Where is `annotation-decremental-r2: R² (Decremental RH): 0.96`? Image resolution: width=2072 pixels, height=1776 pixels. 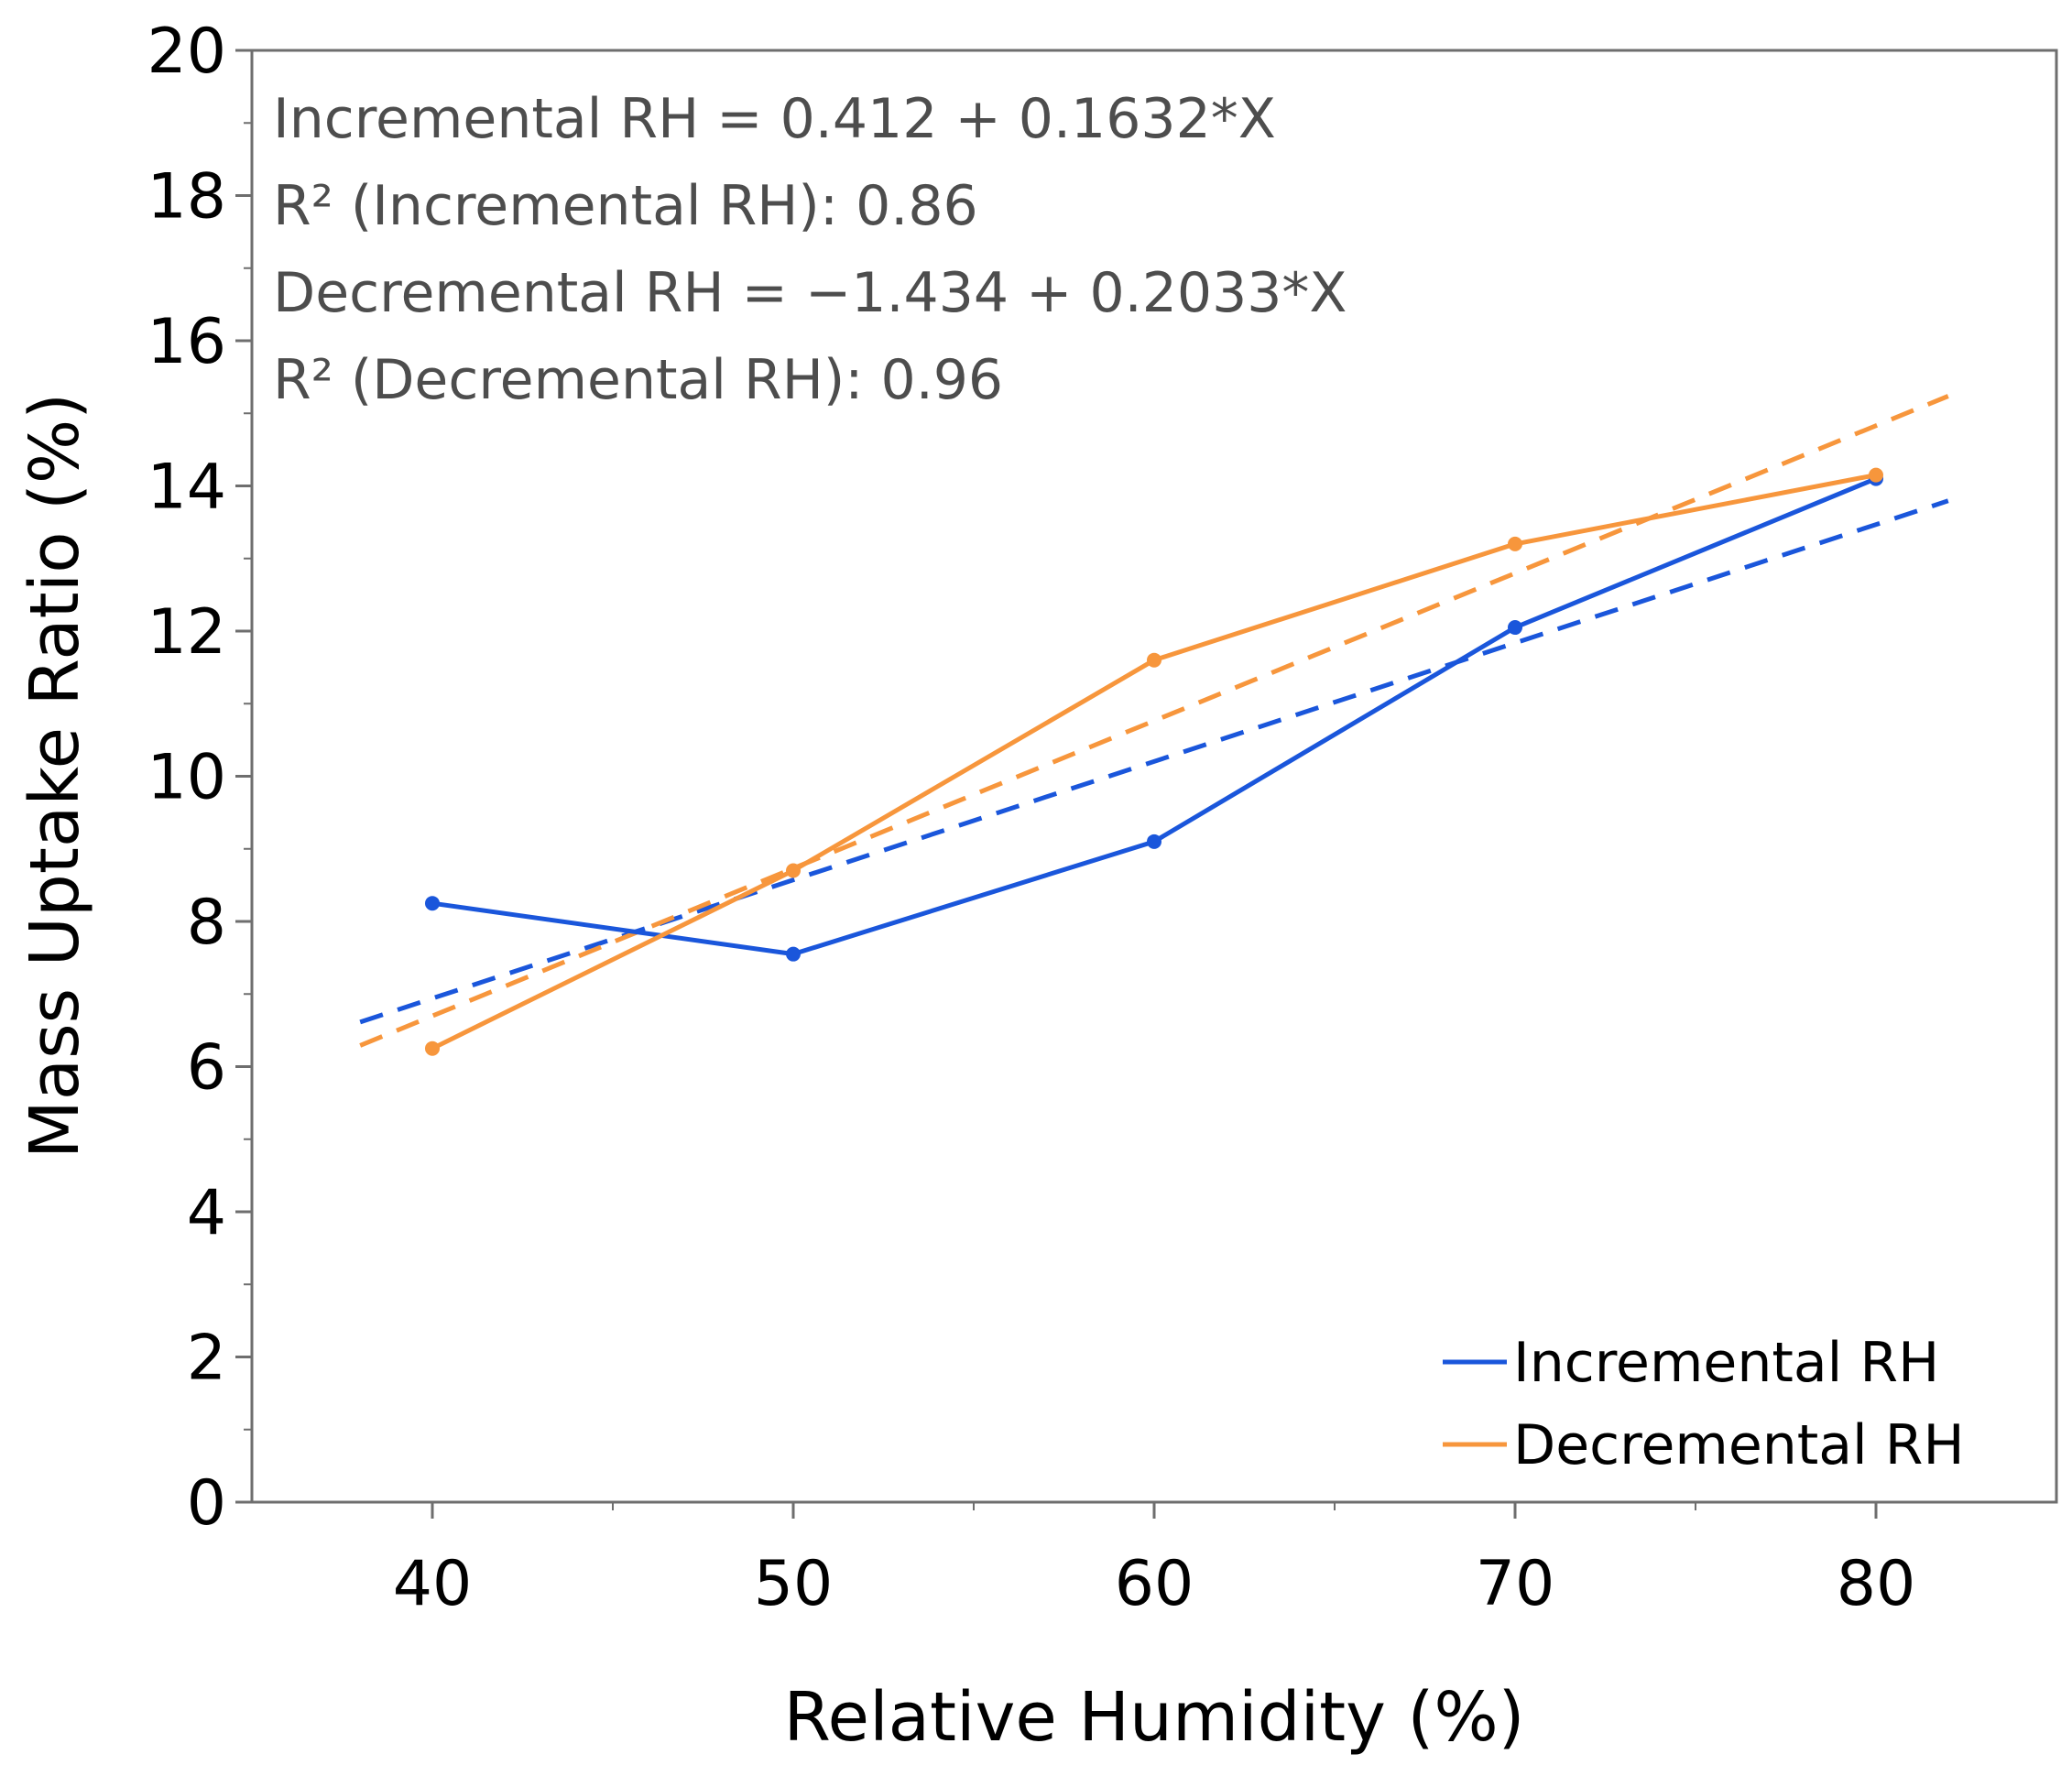
annotation-decremental-r2: R² (Decremental RH): 0.96 is located at coordinates (638, 380).